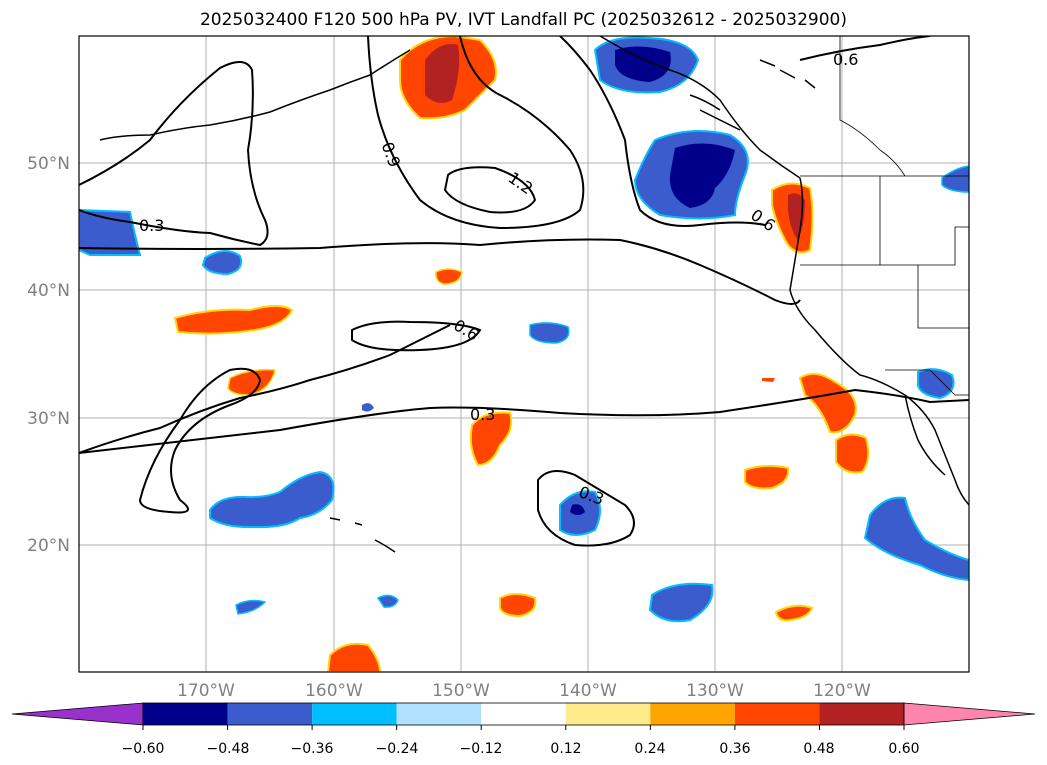 This screenshot has height=765, width=1047. Describe the element at coordinates (461, 691) in the screenshot. I see `lon-label: 150°W` at that location.